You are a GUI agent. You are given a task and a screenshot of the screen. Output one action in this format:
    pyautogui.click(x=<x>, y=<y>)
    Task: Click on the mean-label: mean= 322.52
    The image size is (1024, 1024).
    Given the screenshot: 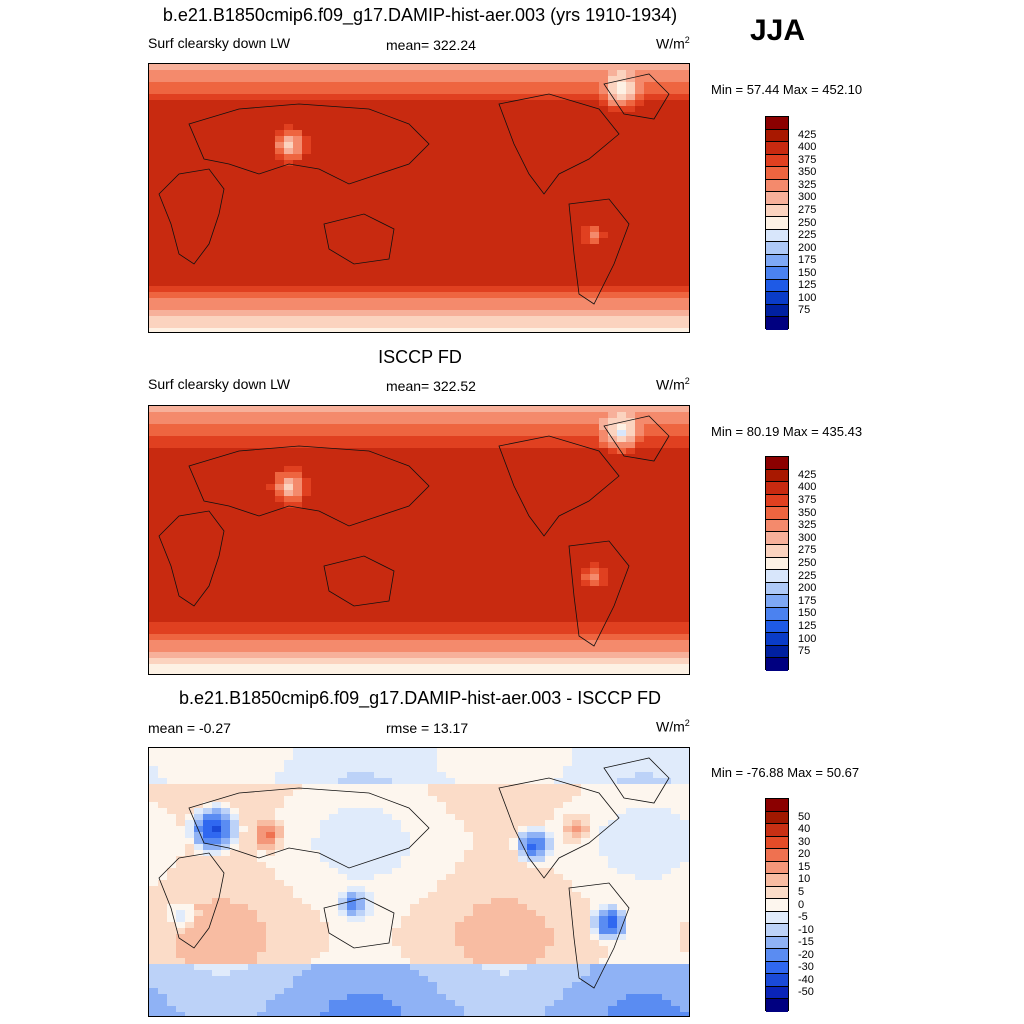 What is the action you would take?
    pyautogui.click(x=431, y=386)
    